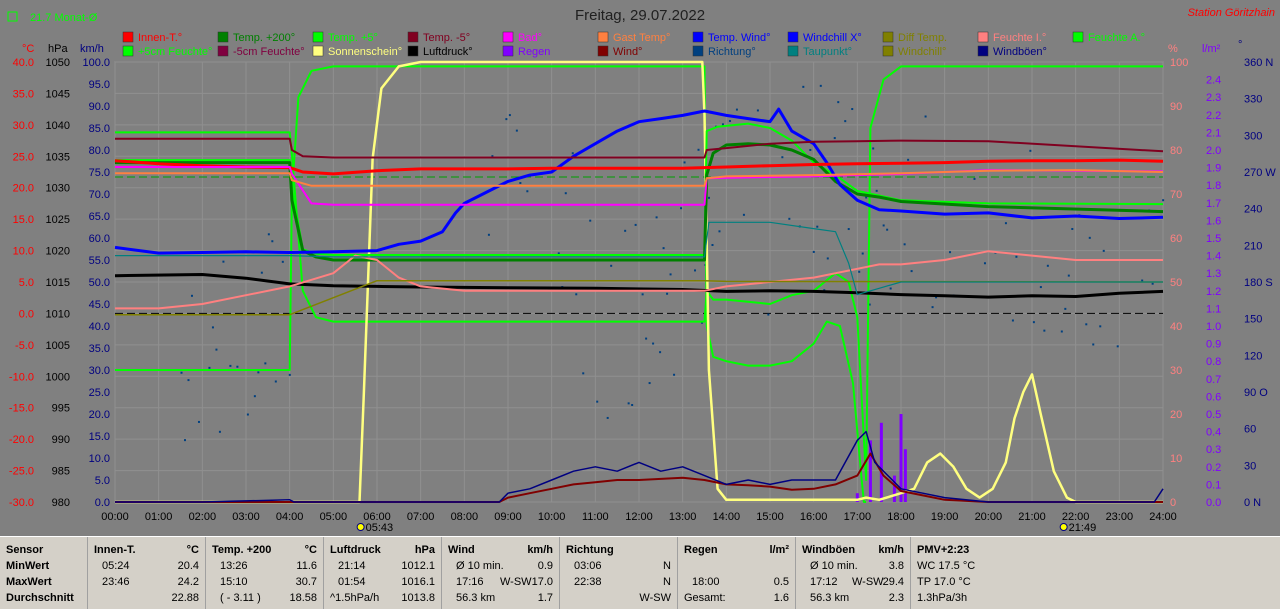 The image size is (1280, 609). I want to click on temp200-avg: 18.58, so click(303, 598).